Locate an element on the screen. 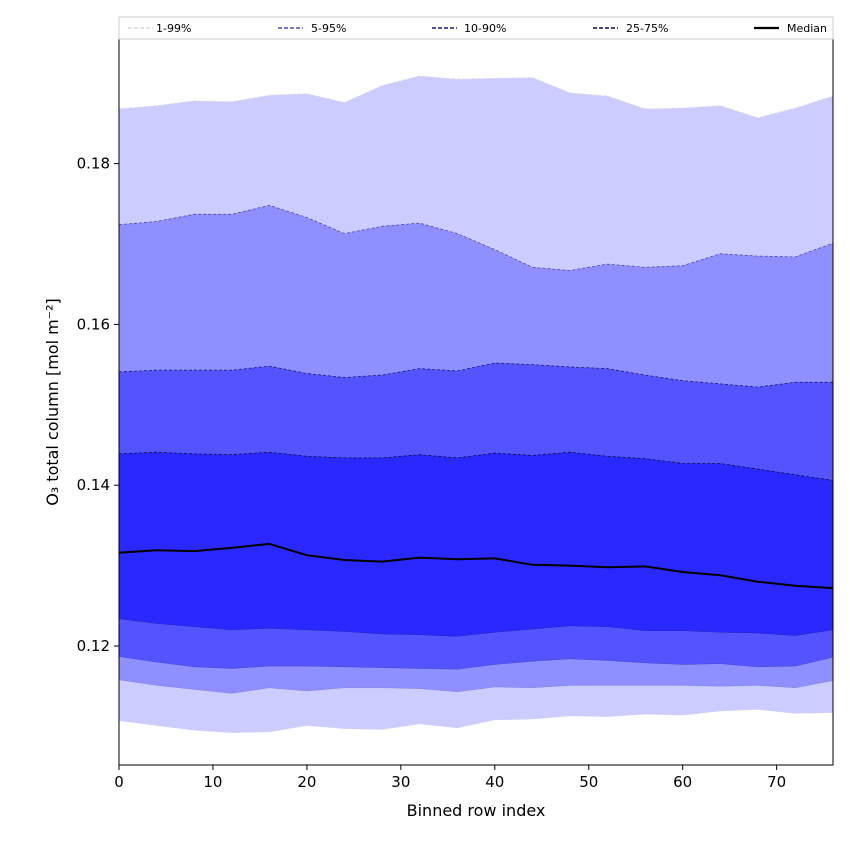 The width and height of the screenshot is (850, 850). band-25-75-upper-line is located at coordinates (476, 466).